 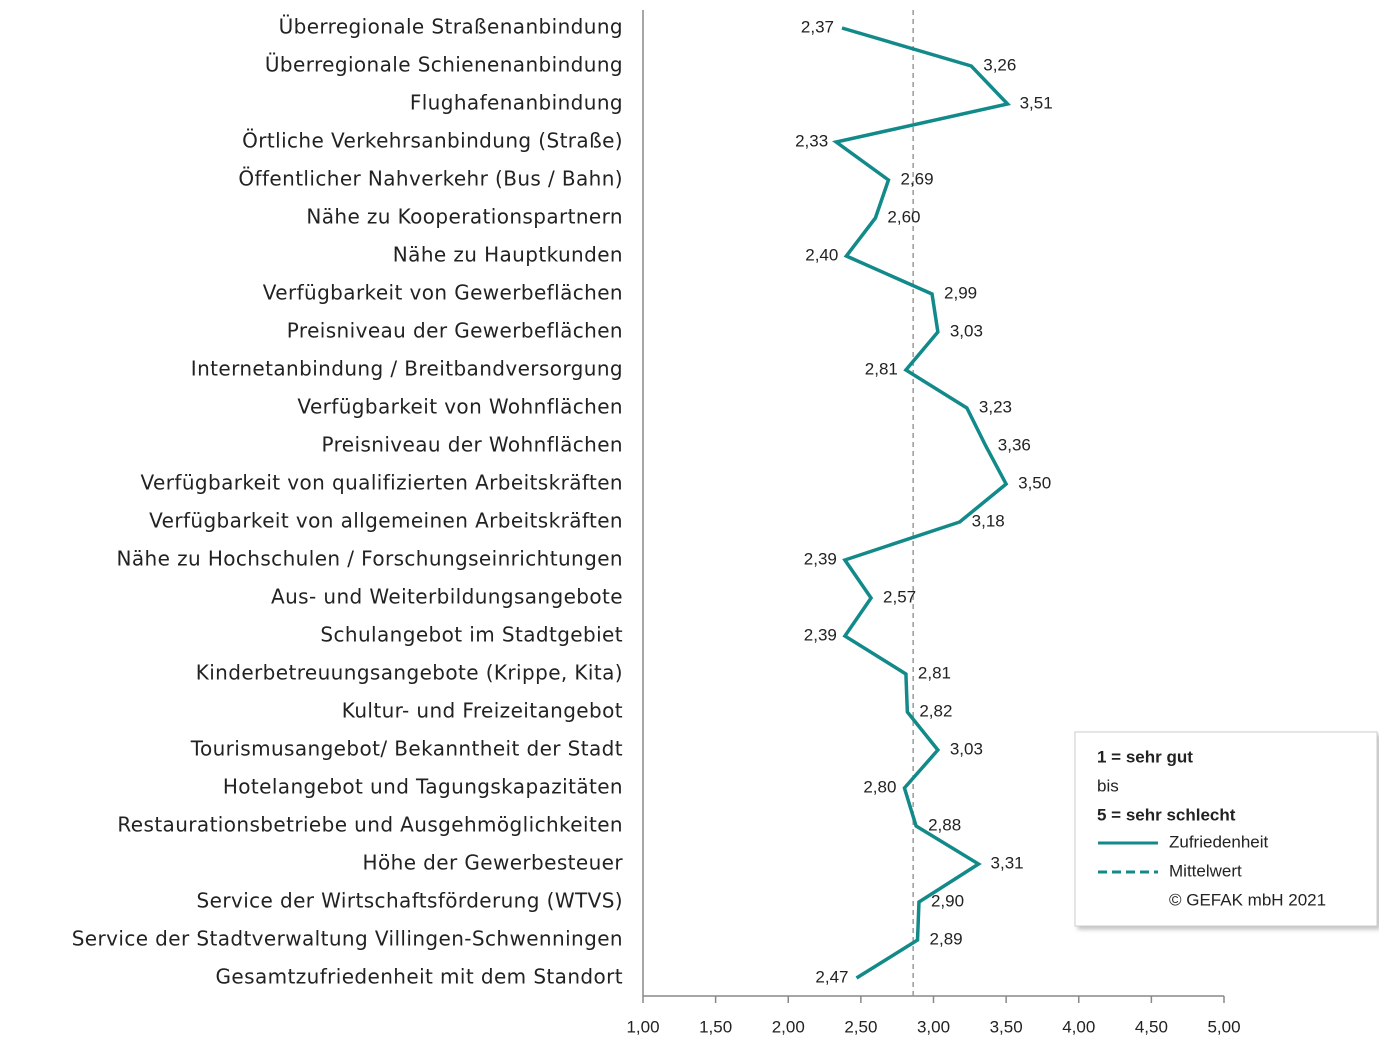 What do you see at coordinates (423, 787) in the screenshot?
I see `category-label: Hotelangebot und Tagungskapazitäten` at bounding box center [423, 787].